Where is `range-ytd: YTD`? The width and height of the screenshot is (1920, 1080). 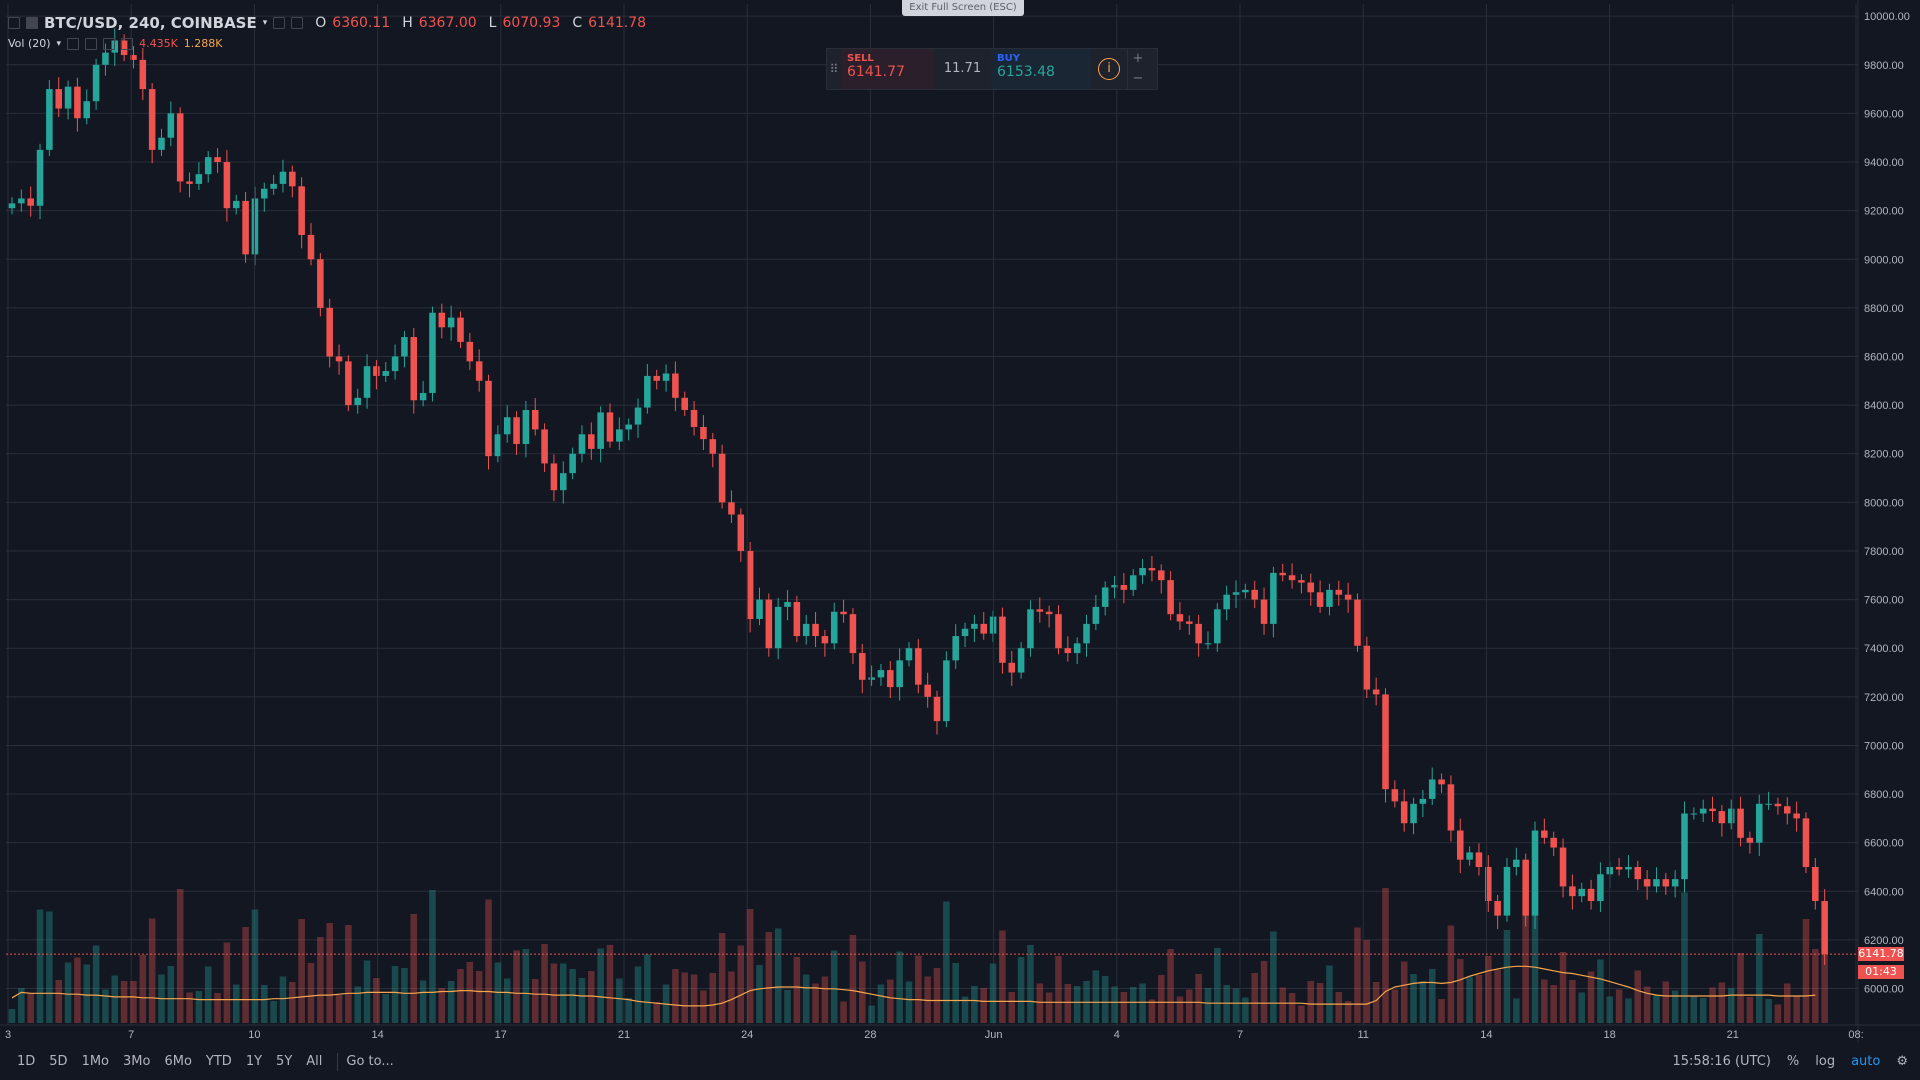 range-ytd: YTD is located at coordinates (218, 1061).